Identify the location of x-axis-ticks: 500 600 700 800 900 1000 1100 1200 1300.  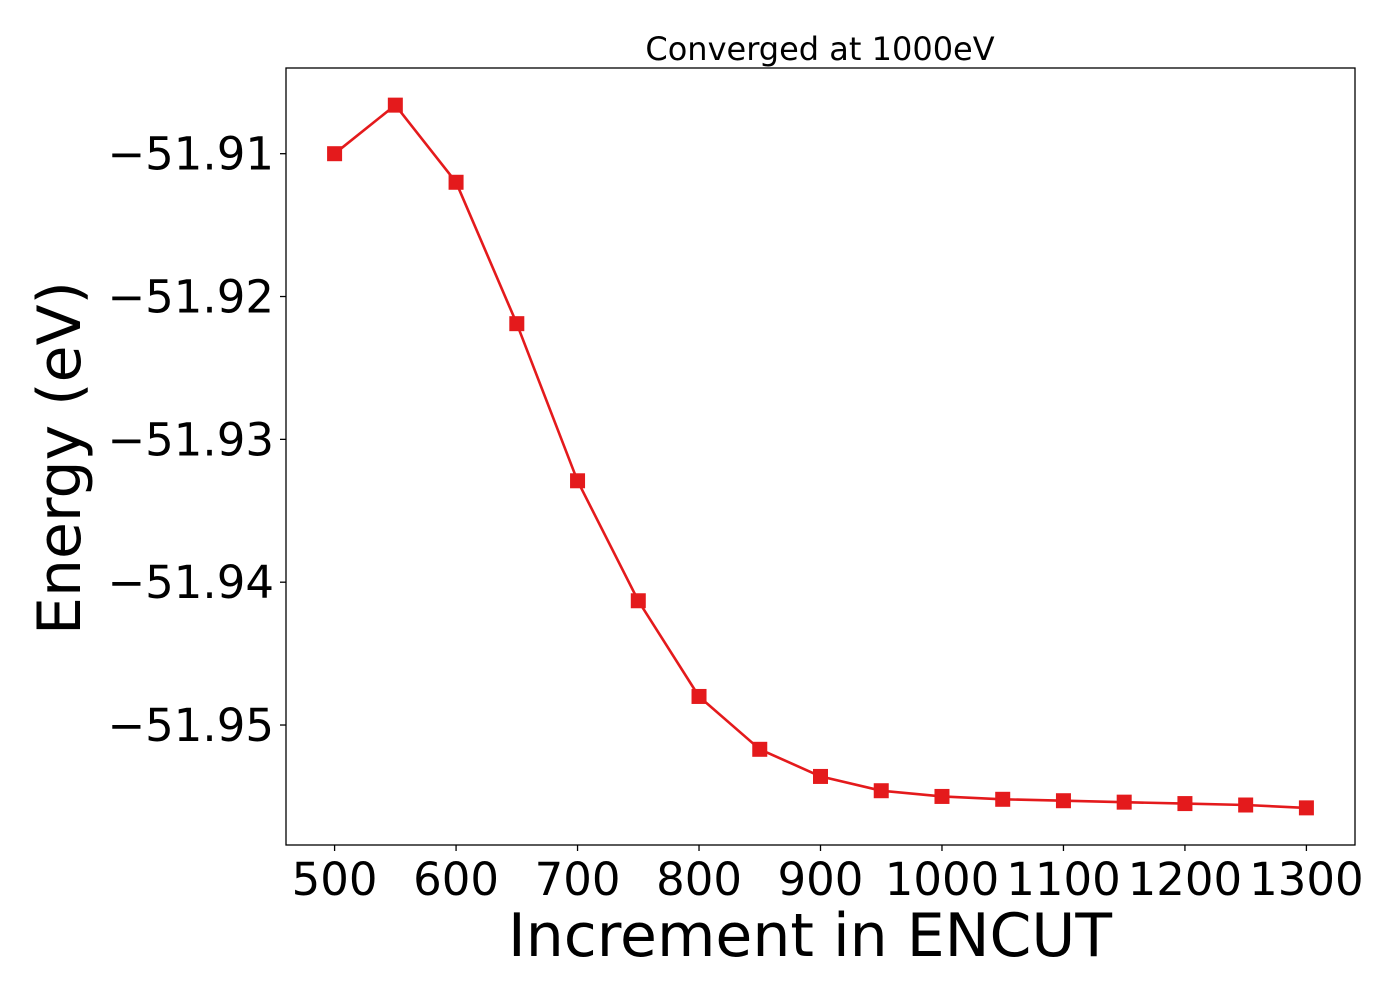
(828, 875).